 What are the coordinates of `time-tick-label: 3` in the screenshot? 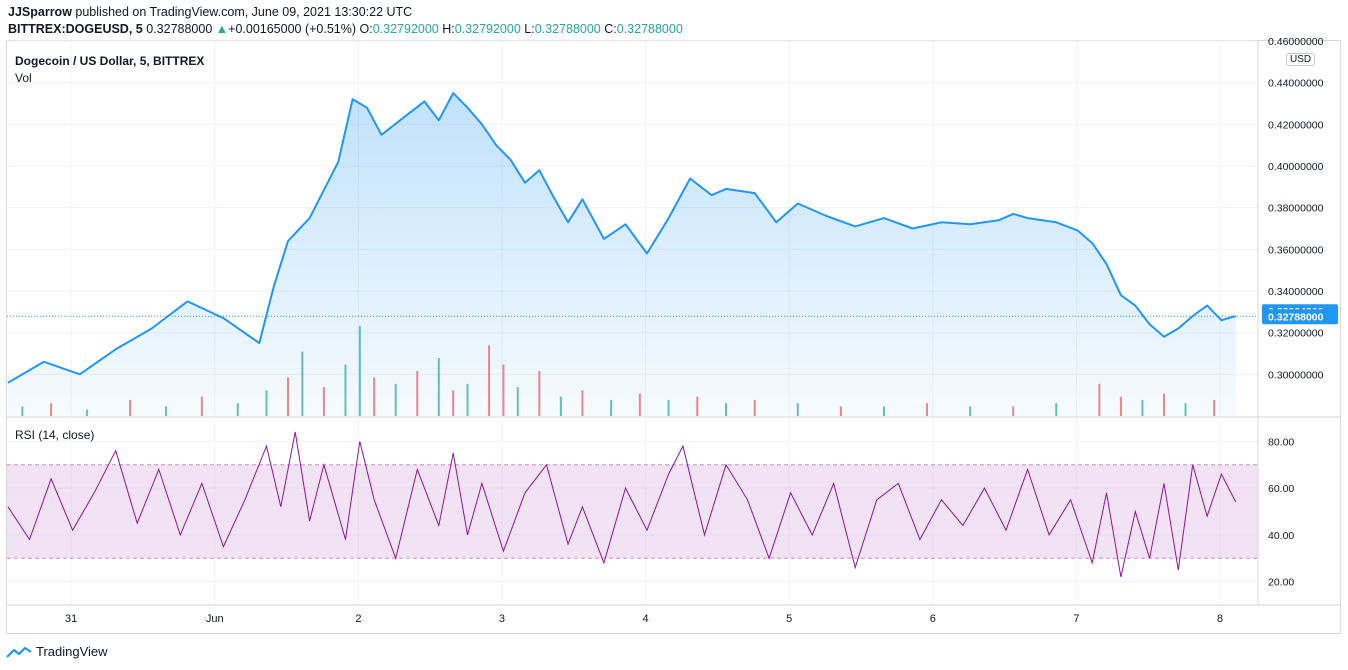 It's located at (502, 619).